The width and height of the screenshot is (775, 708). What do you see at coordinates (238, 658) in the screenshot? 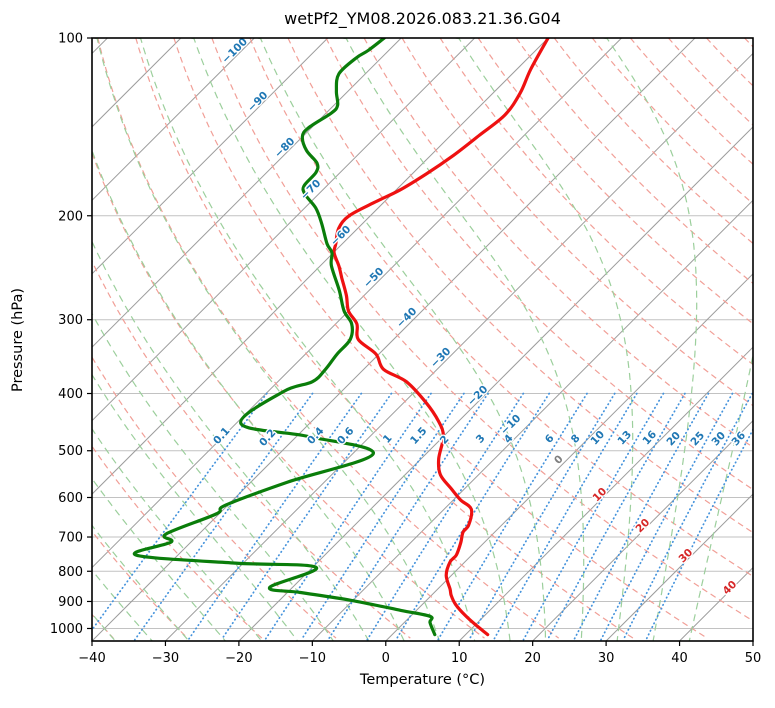
I see `x-tick-label: −20` at bounding box center [238, 658].